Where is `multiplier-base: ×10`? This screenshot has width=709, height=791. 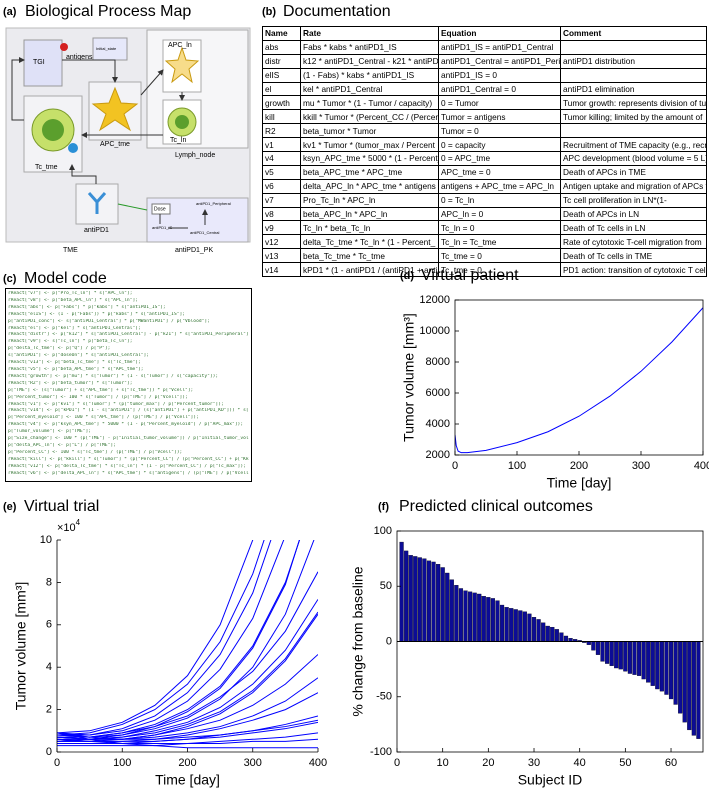
multiplier-base: ×10 is located at coordinates (66, 528).